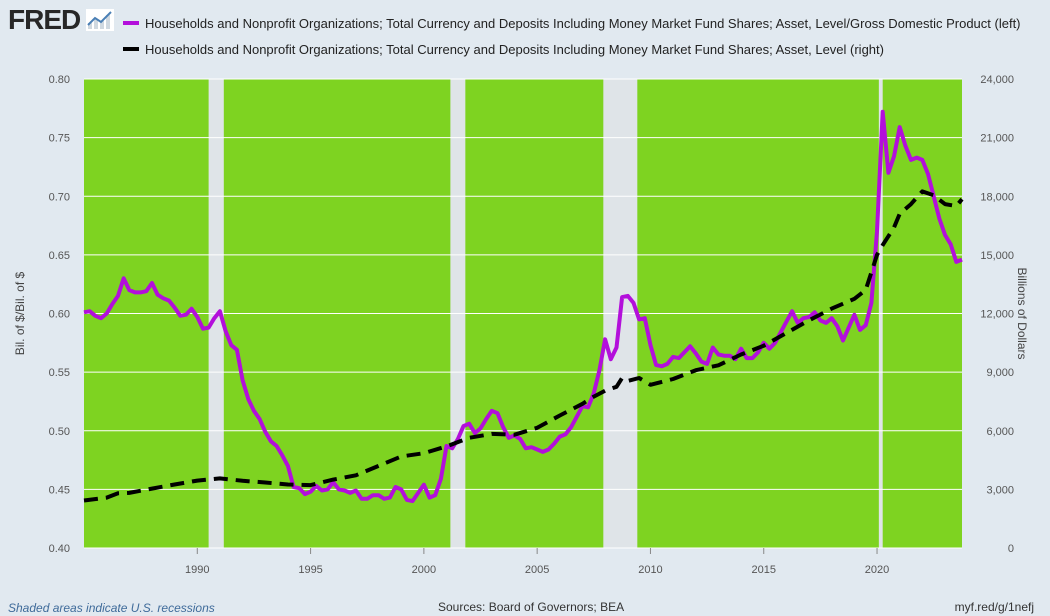 This screenshot has width=1050, height=616. I want to click on right-tick-label: 18,000, so click(997, 197).